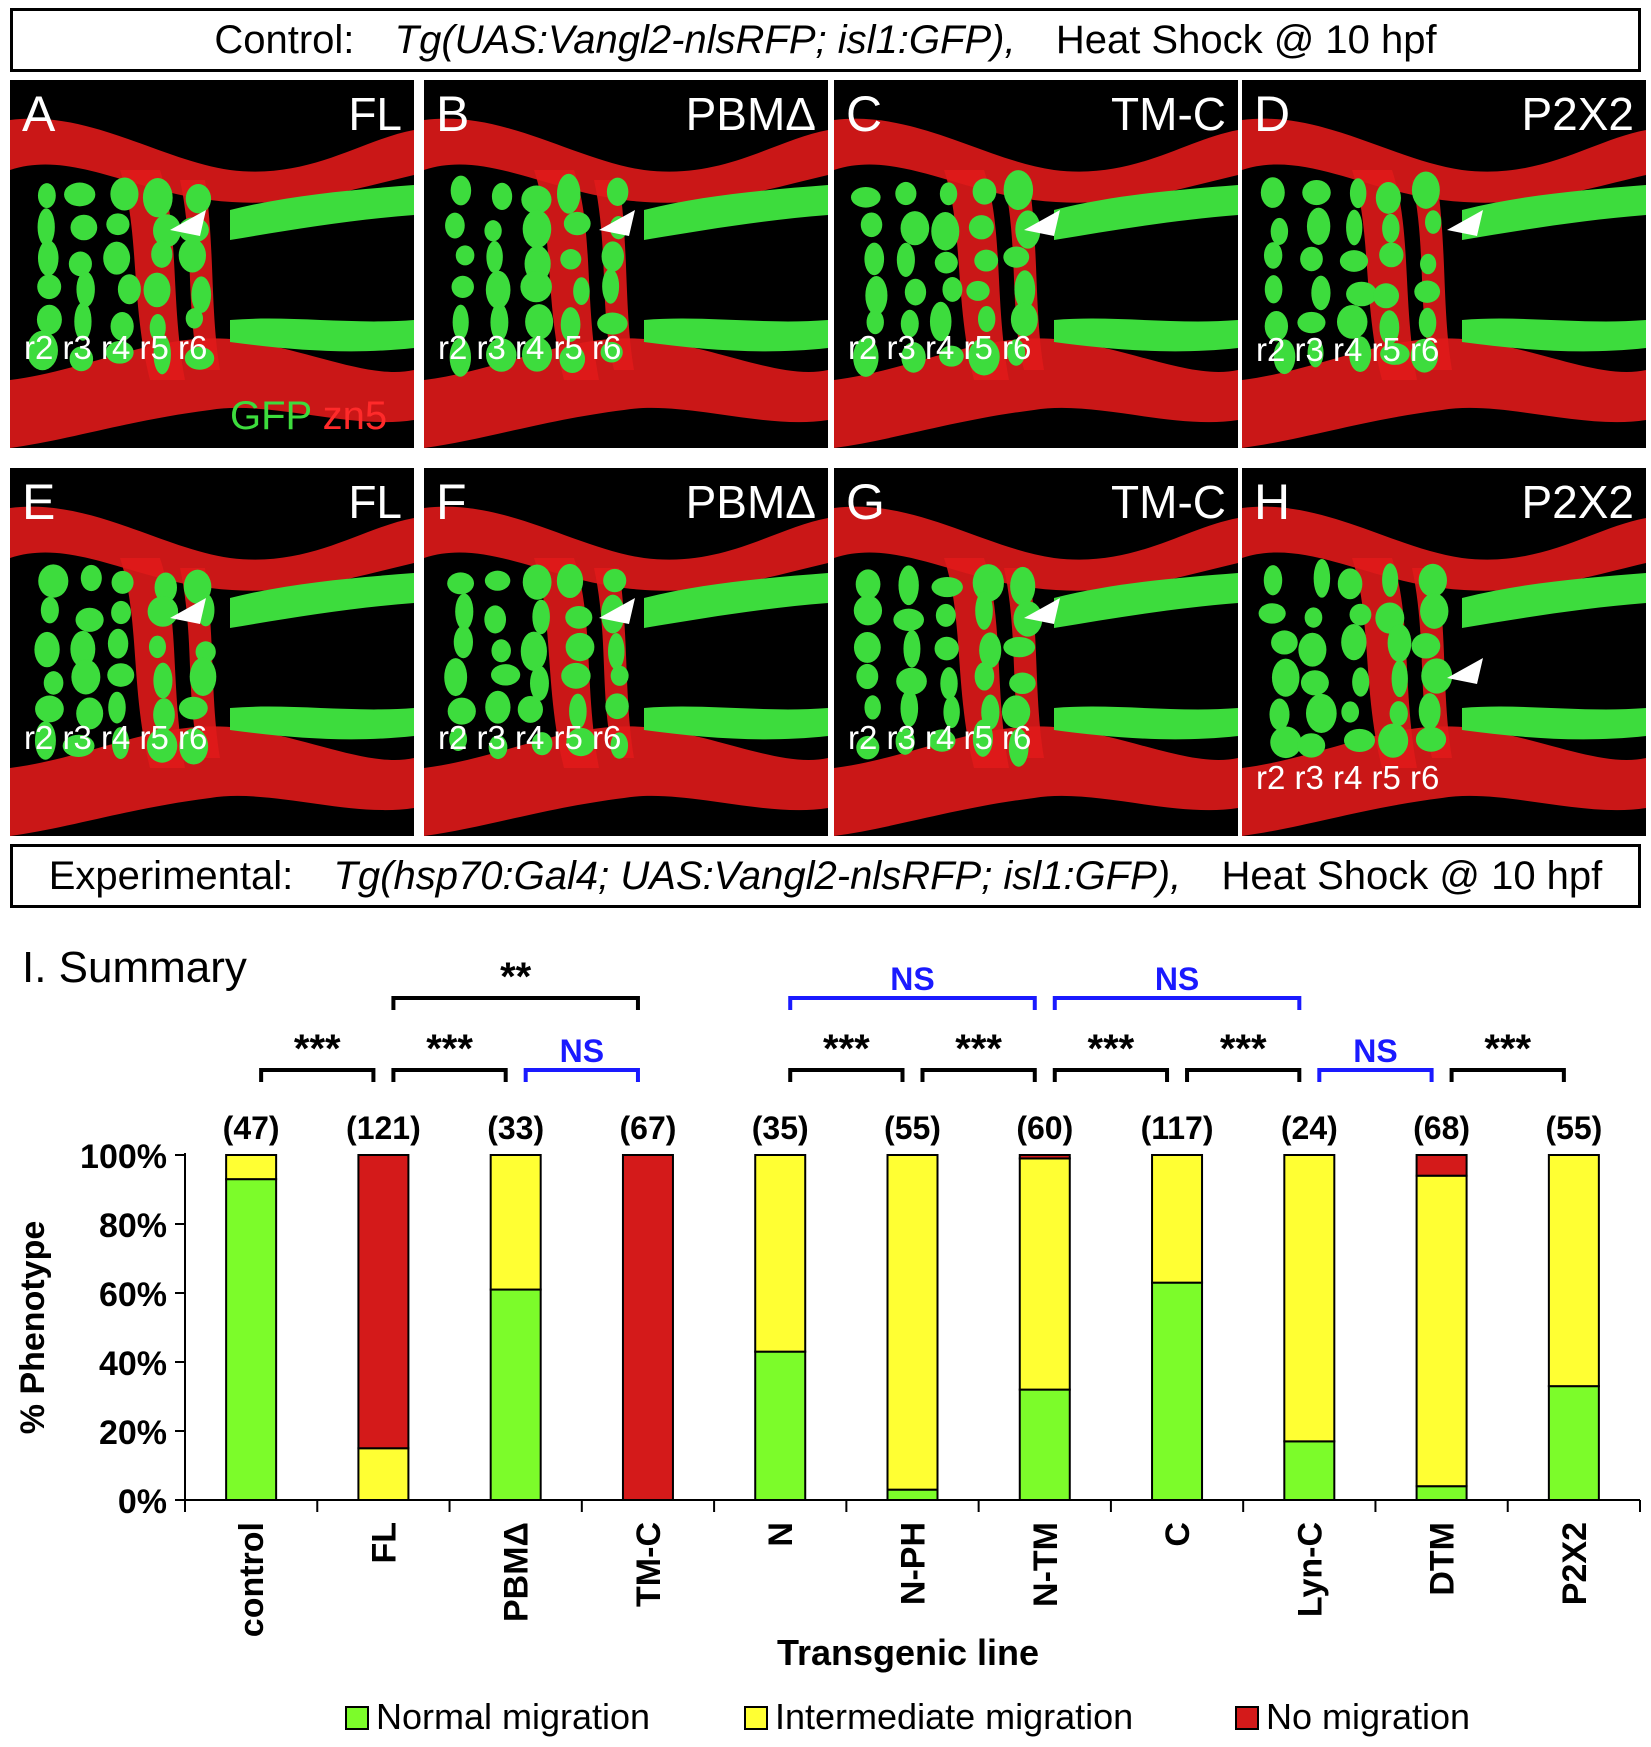 Image resolution: width=1651 pixels, height=1747 pixels. What do you see at coordinates (864, 114) in the screenshot?
I see `panel-letter: C` at bounding box center [864, 114].